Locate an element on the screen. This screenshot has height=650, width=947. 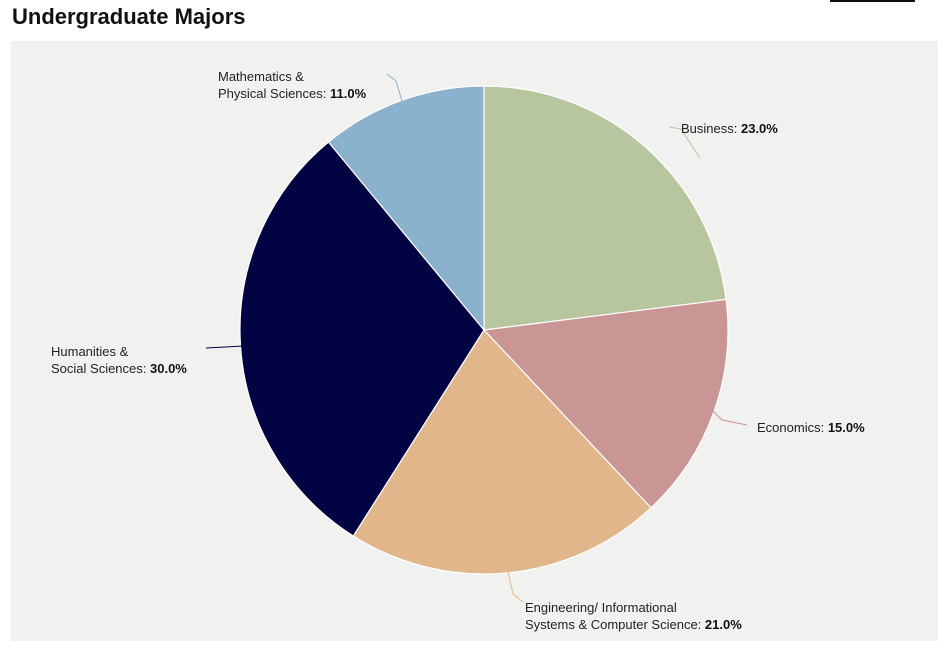
slice-value-label: 21.0% is located at coordinates (721, 624).